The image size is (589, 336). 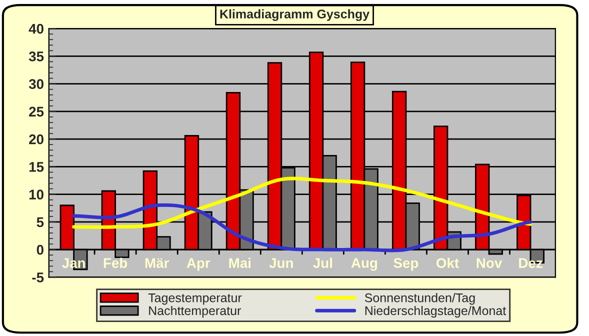 What do you see at coordinates (198, 264) in the screenshot?
I see `x-tick-label: Apr` at bounding box center [198, 264].